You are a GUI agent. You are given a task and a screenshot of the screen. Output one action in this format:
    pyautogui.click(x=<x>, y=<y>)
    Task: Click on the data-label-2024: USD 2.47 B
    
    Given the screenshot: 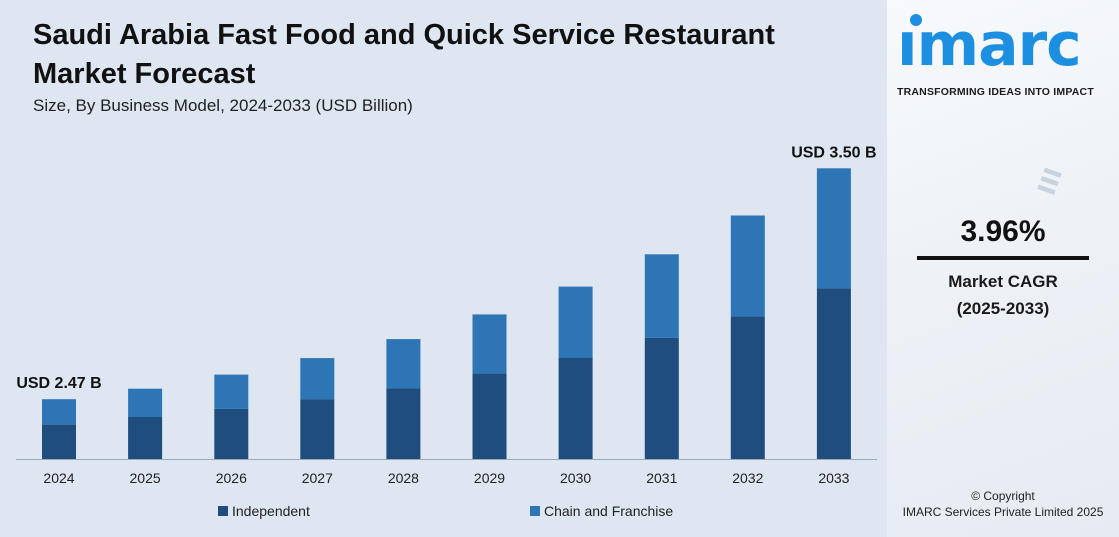 What is the action you would take?
    pyautogui.click(x=58, y=383)
    